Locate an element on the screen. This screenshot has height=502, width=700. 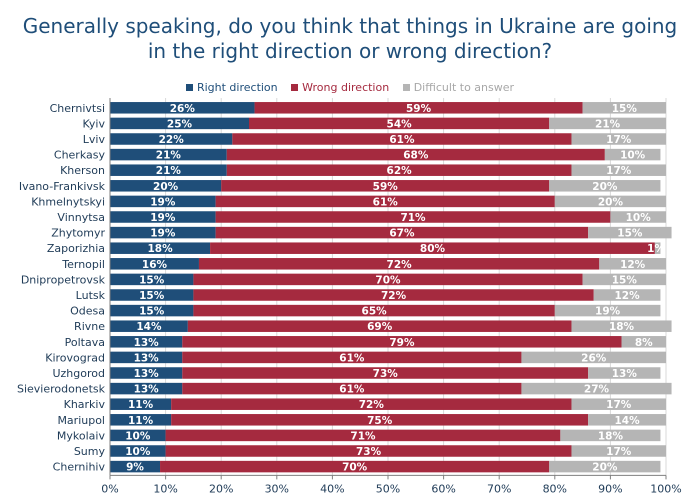
data-label: 75% is located at coordinates (380, 421).